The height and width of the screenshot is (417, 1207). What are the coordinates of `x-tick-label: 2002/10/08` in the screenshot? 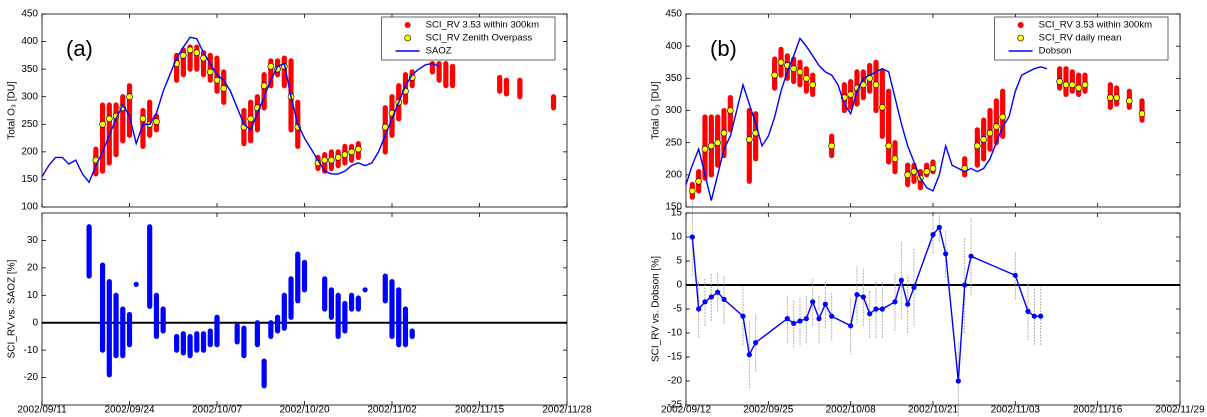 It's located at (851, 410).